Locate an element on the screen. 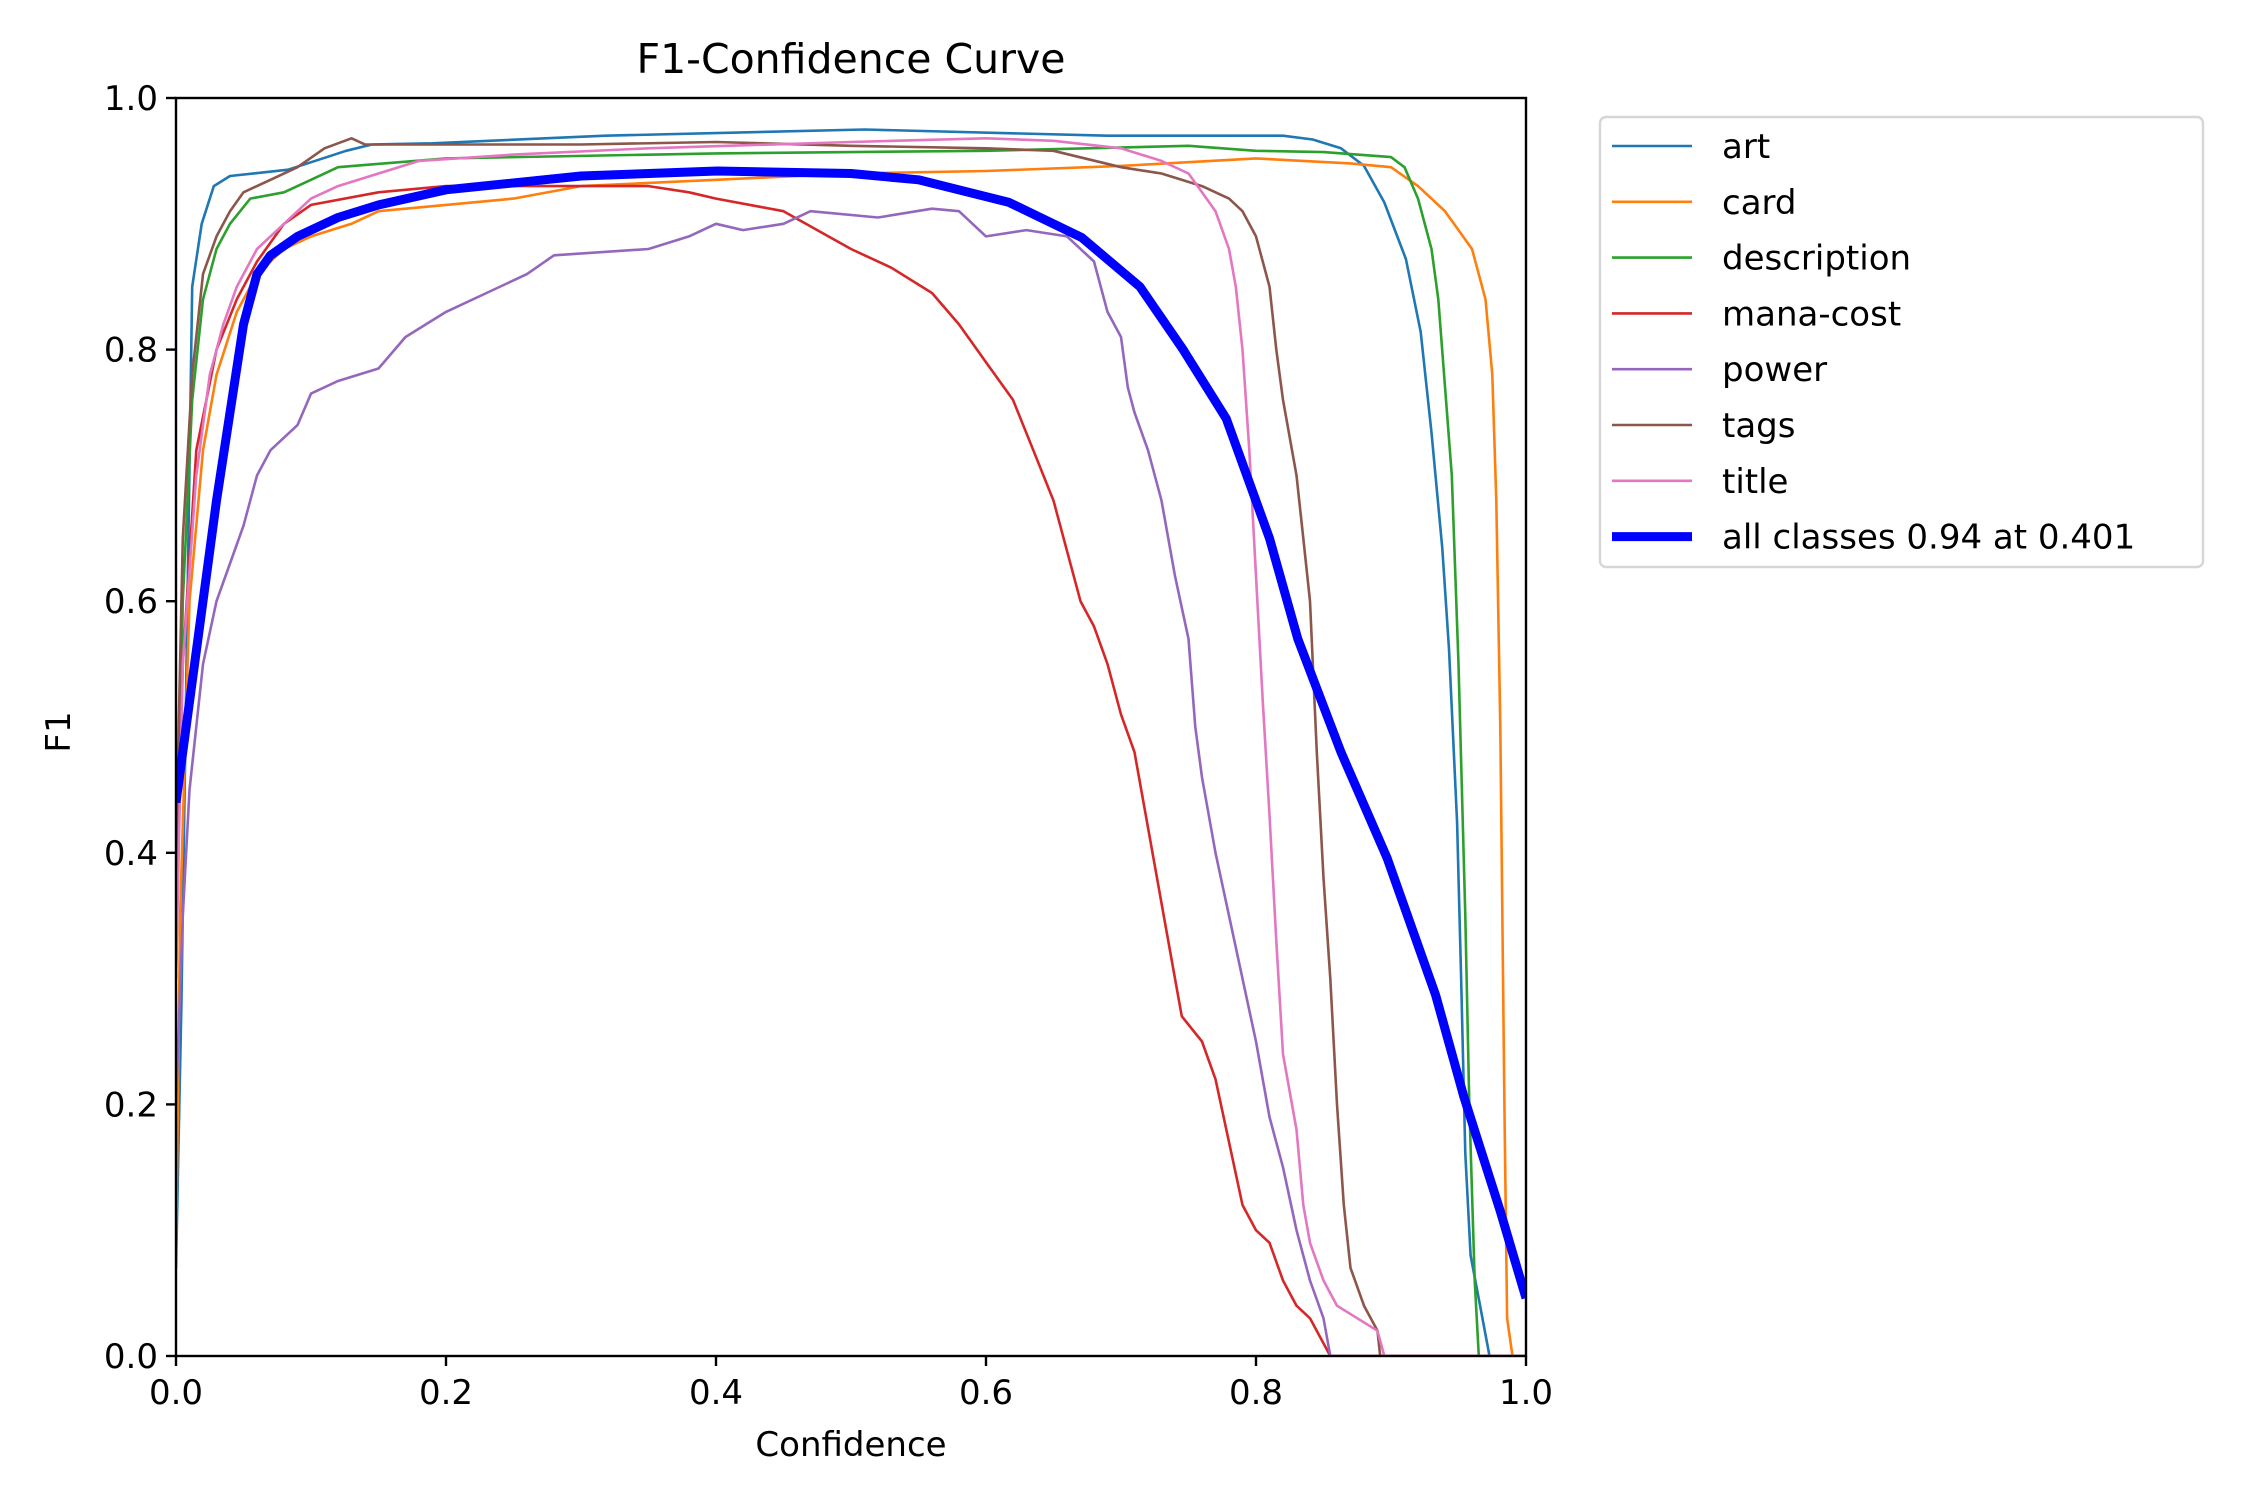 This screenshot has width=2250, height=1504. y-tick-label: 0.6 is located at coordinates (131, 602).